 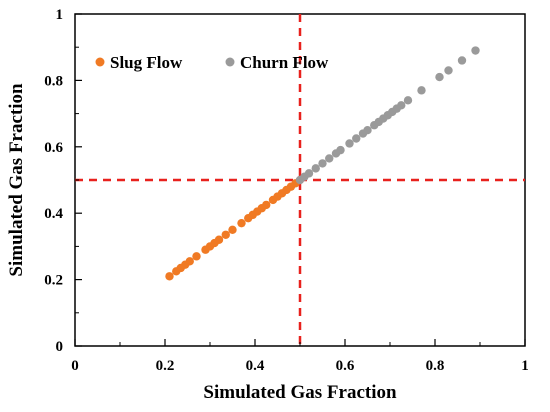 What do you see at coordinates (53, 214) in the screenshot?
I see `y-tick-label: 0.4` at bounding box center [53, 214].